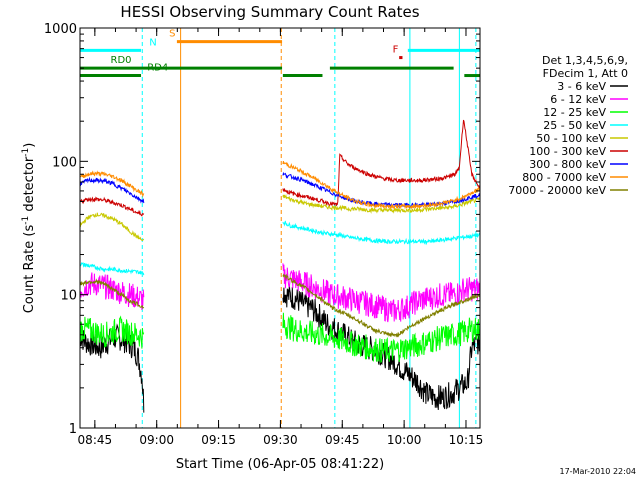 The image size is (640, 480). What do you see at coordinates (564, 177) in the screenshot?
I see `legend-entry-800-7000-kev: 800 - 7000 keV` at bounding box center [564, 177].